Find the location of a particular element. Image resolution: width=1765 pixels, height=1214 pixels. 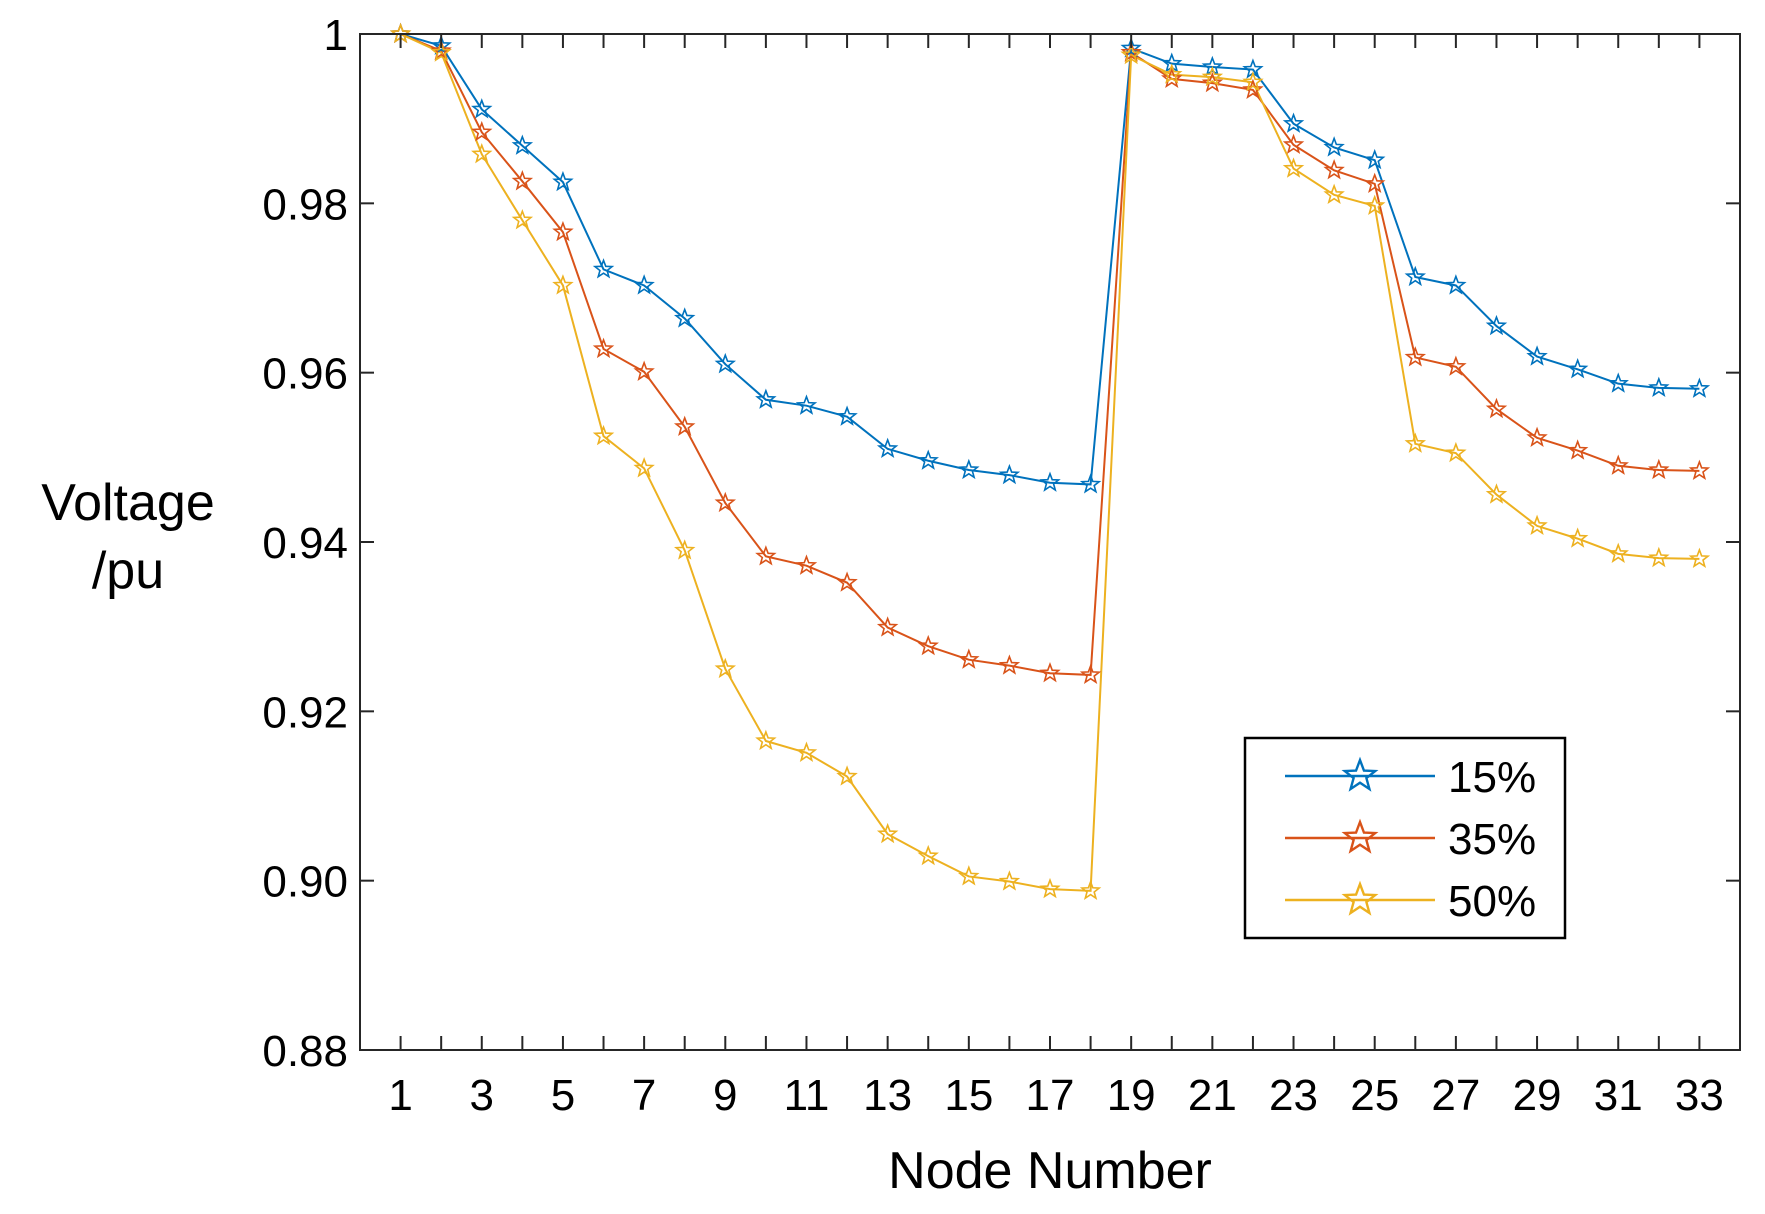

x-tick-label: 31 is located at coordinates (1618, 1095).